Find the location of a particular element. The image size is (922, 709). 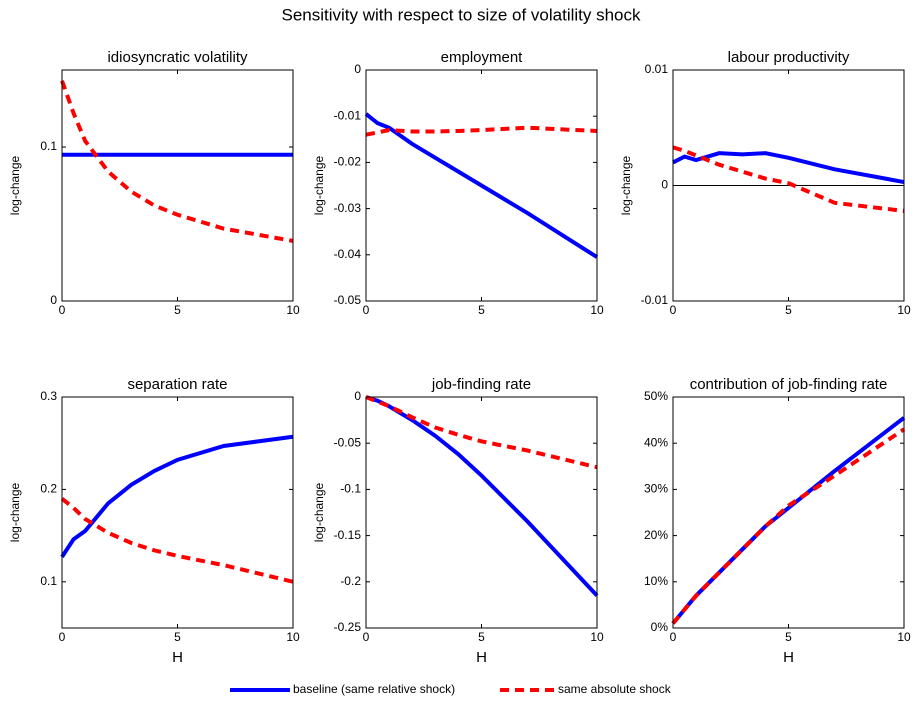

y-tick-label: 20% is located at coordinates (656, 535).